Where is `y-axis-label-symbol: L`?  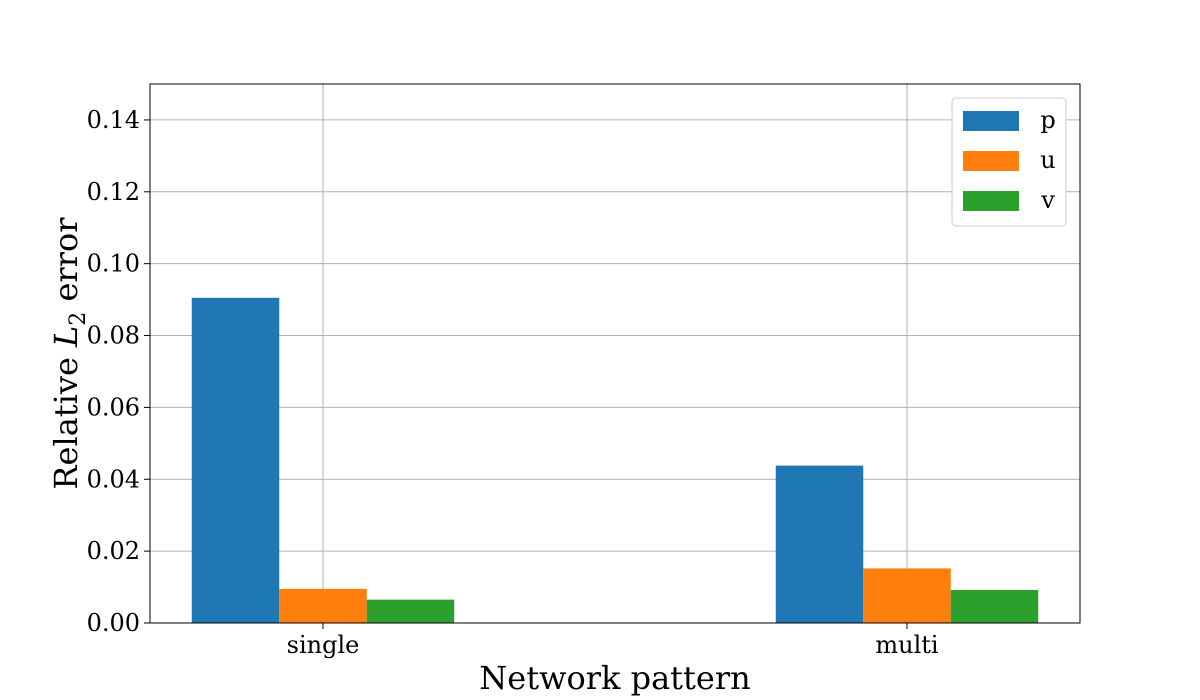
y-axis-label-symbol: L is located at coordinates (66, 337).